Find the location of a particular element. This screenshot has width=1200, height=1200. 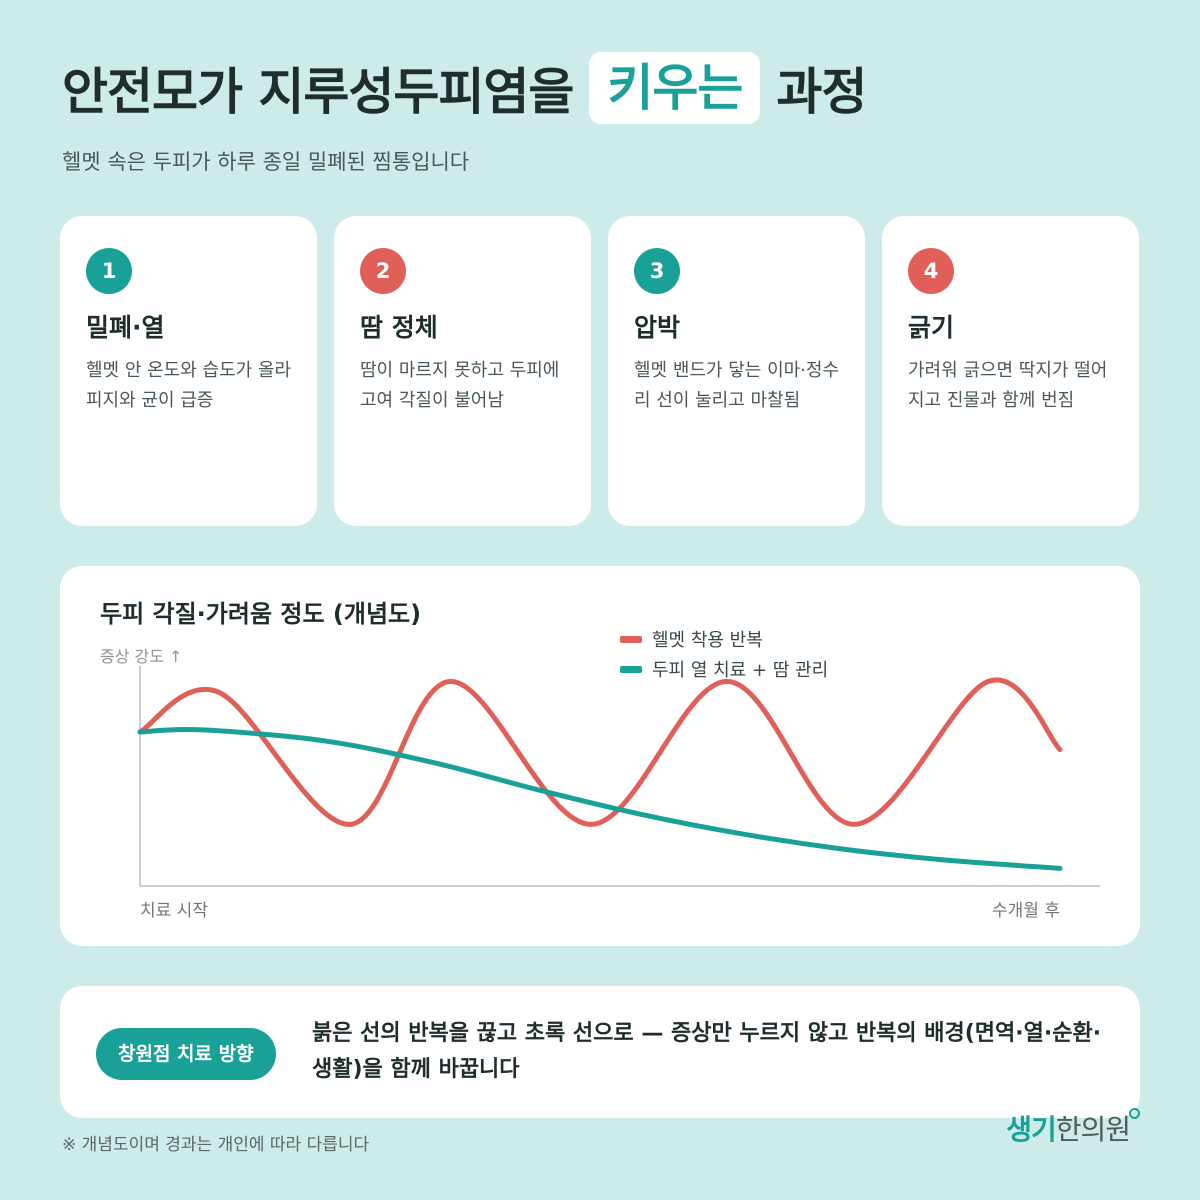

title-prefix: 안전모가 지루성두피염을 is located at coordinates (318, 92).